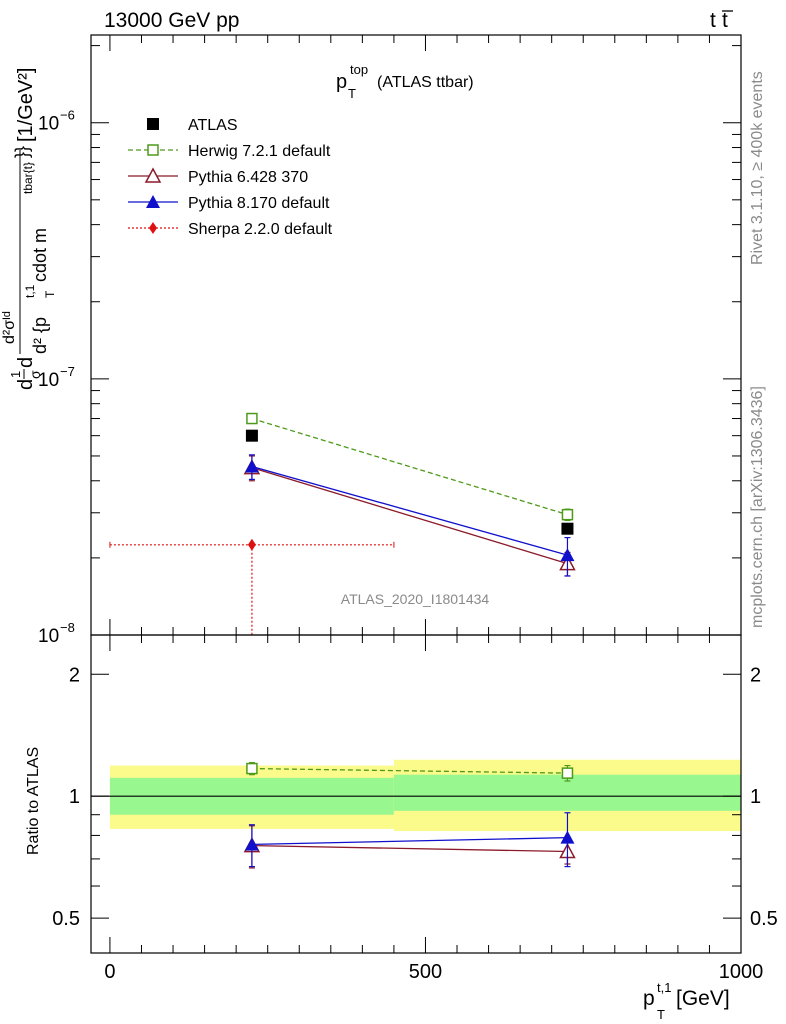 This screenshot has height=1024, width=786. Describe the element at coordinates (259, 203) in the screenshot. I see `legend-label: Pythia 8.170 default` at that location.